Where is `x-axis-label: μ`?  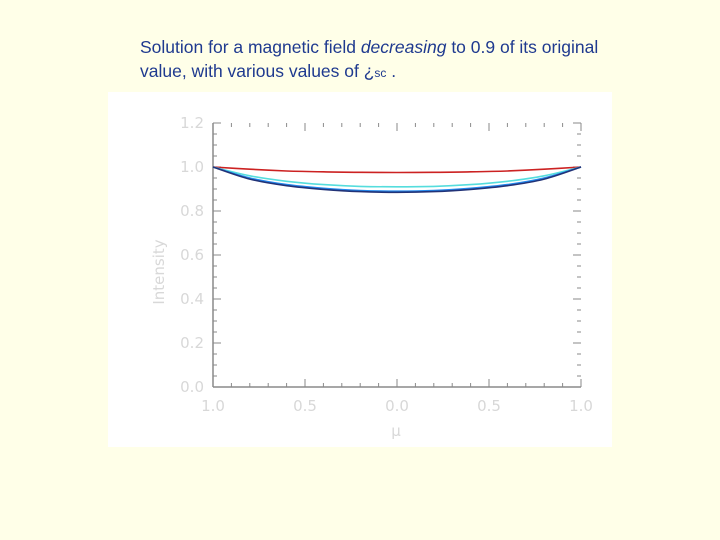
x-axis-label: μ is located at coordinates (396, 431).